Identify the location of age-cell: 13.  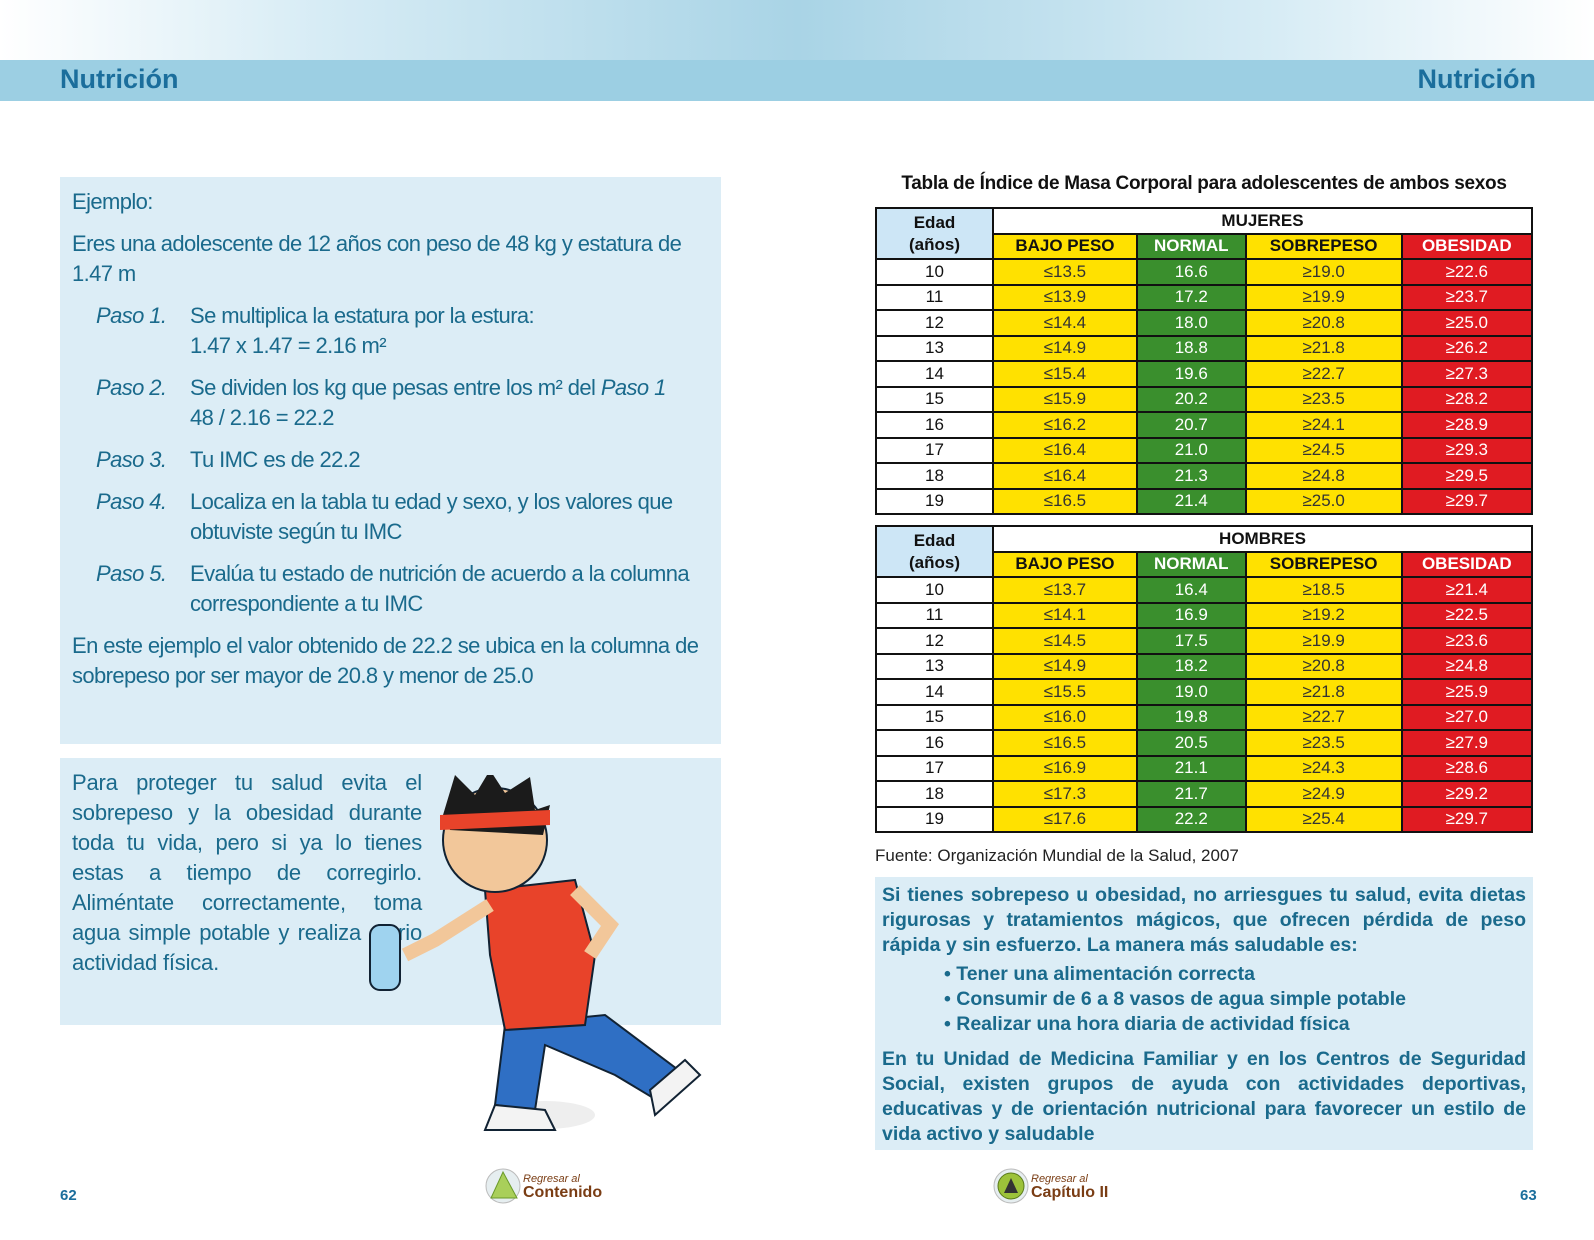
(934, 348).